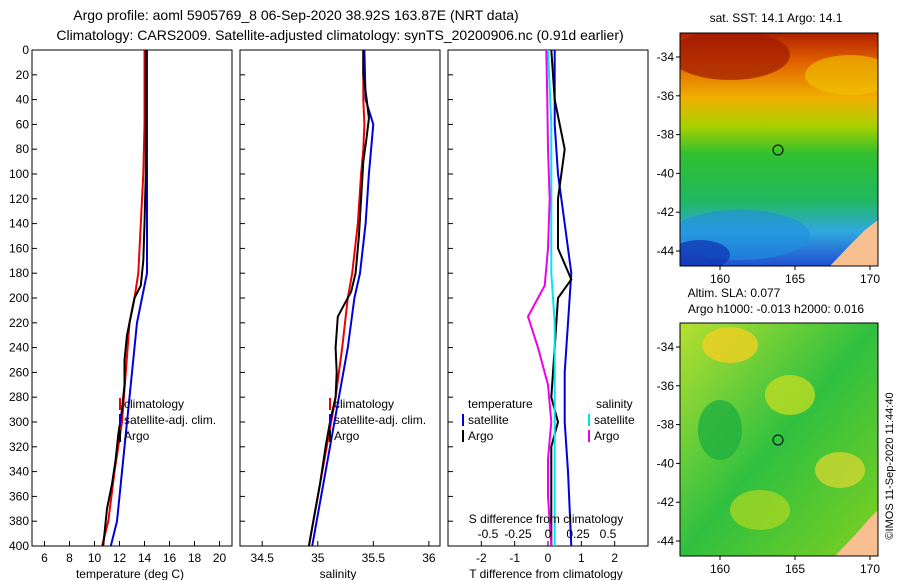 This screenshot has height=580, width=900. I want to click on x-tick-label: 1, so click(581, 558).